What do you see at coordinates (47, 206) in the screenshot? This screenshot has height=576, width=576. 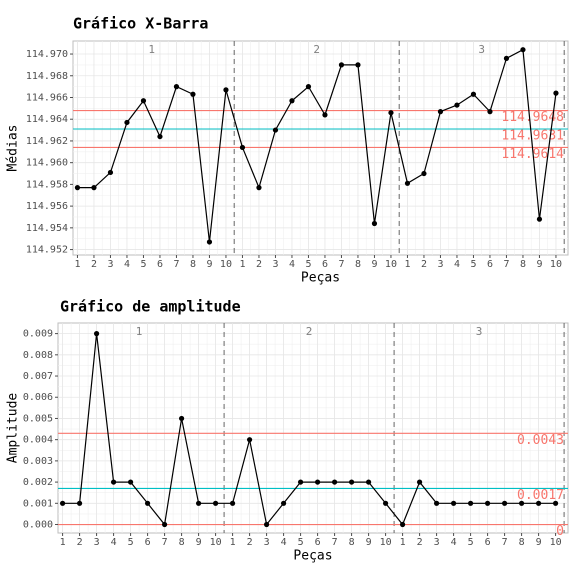 I see `y-tick-label: 114.956` at bounding box center [47, 206].